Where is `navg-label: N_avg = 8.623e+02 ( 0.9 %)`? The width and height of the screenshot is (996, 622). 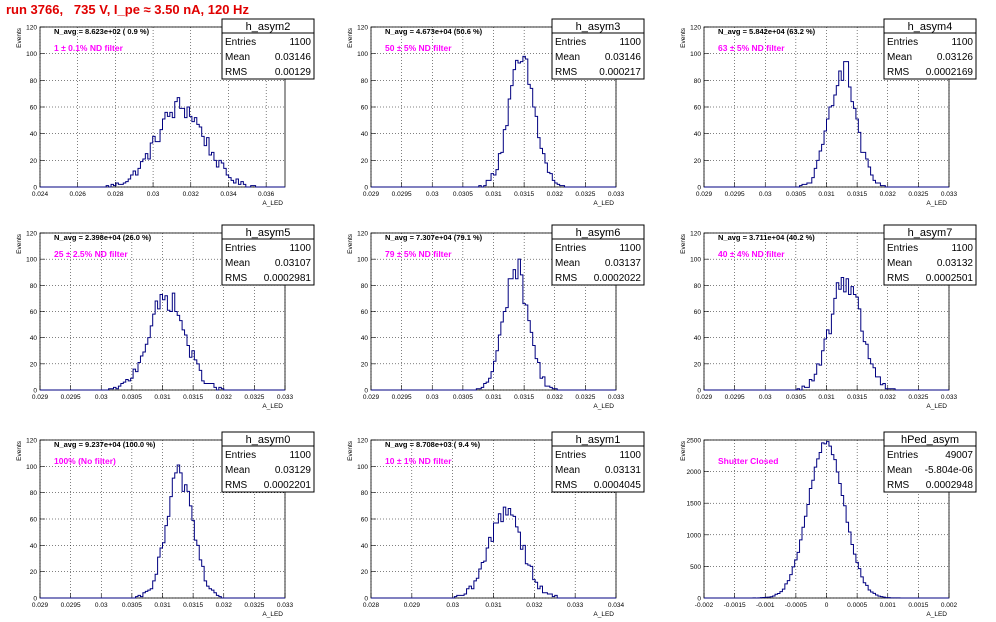
navg-label: N_avg = 8.623e+02 ( 0.9 %) is located at coordinates (102, 31).